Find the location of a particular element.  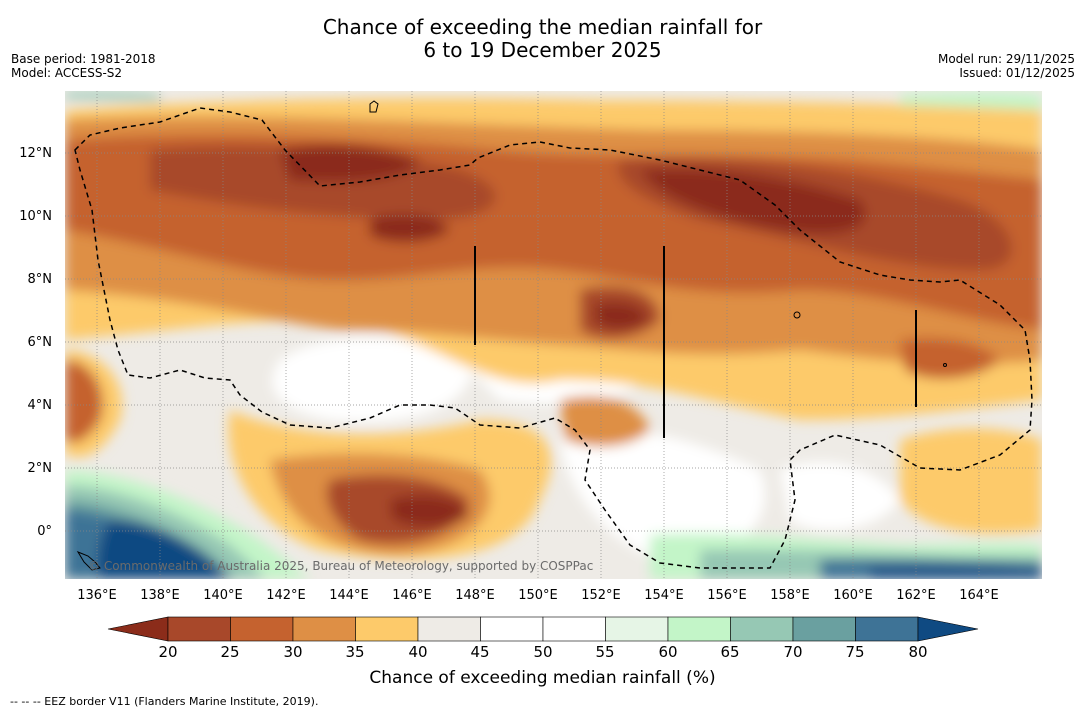

lon-tick: 164°E is located at coordinates (979, 595).